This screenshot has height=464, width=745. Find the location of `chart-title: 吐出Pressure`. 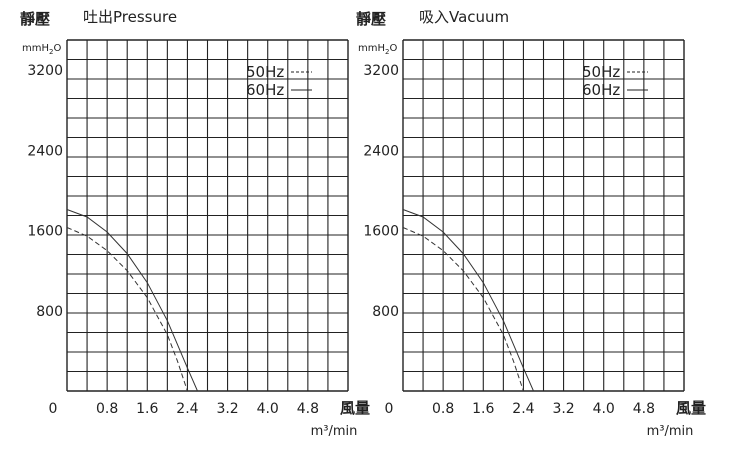

chart-title: 吐出Pressure is located at coordinates (130, 17).